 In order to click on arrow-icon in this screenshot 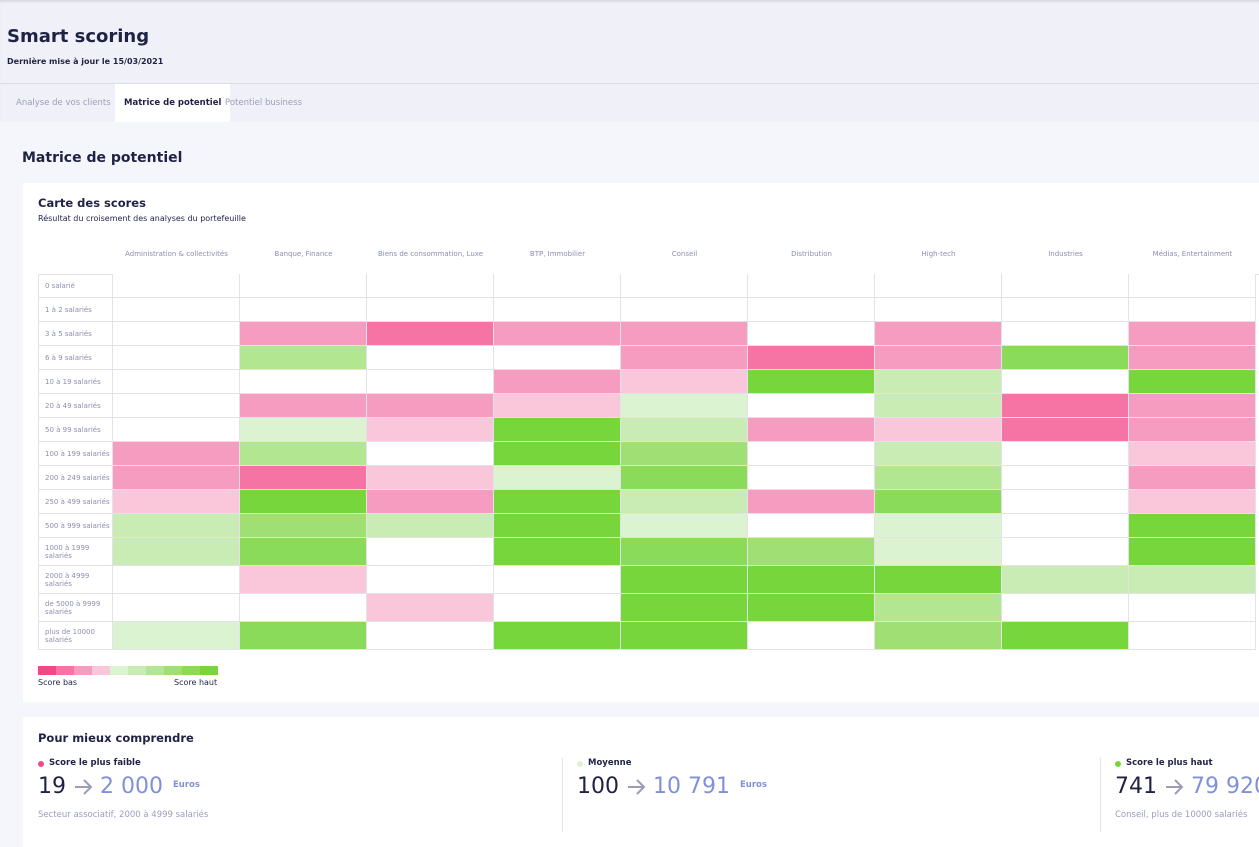, I will do `click(637, 786)`.